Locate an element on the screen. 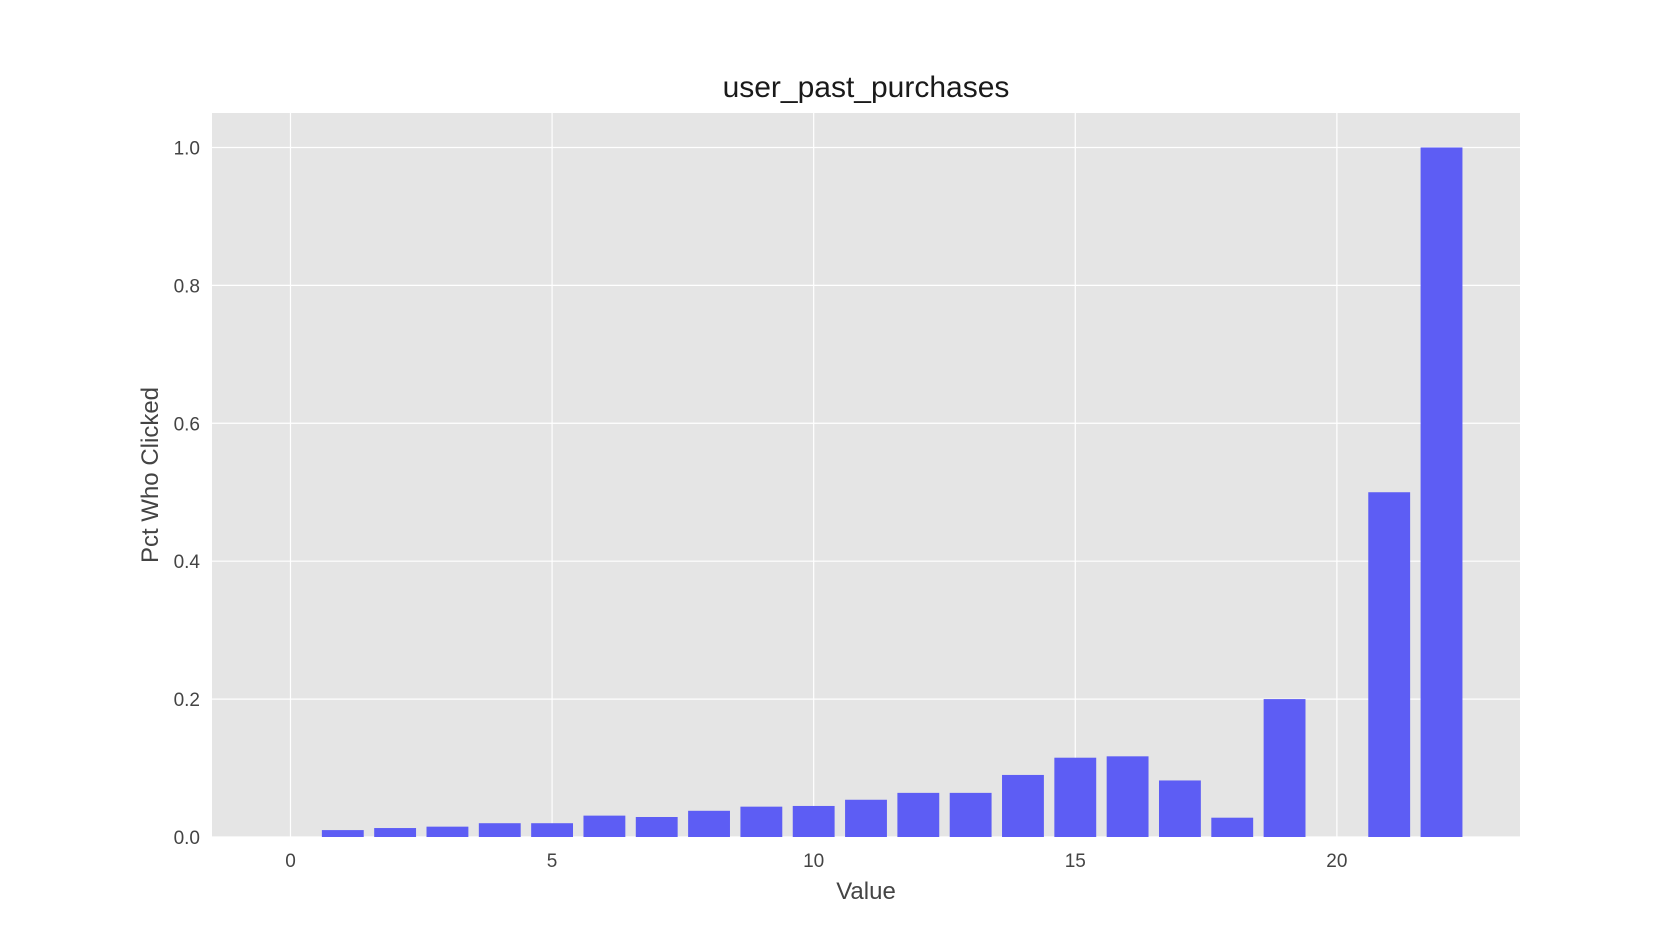  y-axis-label: Pct Who Clicked is located at coordinates (150, 475).